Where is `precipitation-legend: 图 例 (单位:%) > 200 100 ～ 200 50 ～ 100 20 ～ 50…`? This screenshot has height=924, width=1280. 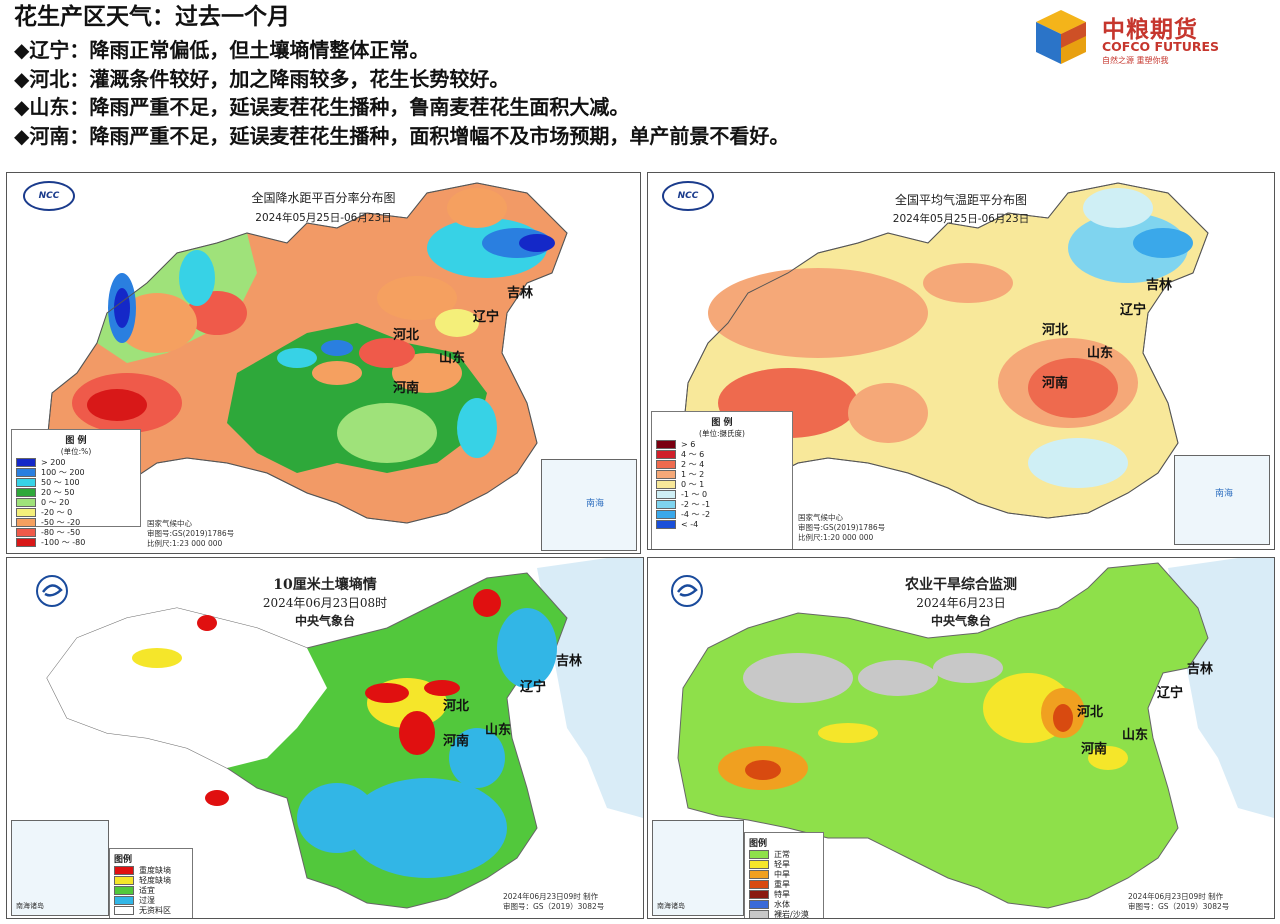
precipitation-legend: 图 例 (单位:%) > 200 100 ～ 200 50 ～ 100 20 ～ 50… is located at coordinates (76, 488).